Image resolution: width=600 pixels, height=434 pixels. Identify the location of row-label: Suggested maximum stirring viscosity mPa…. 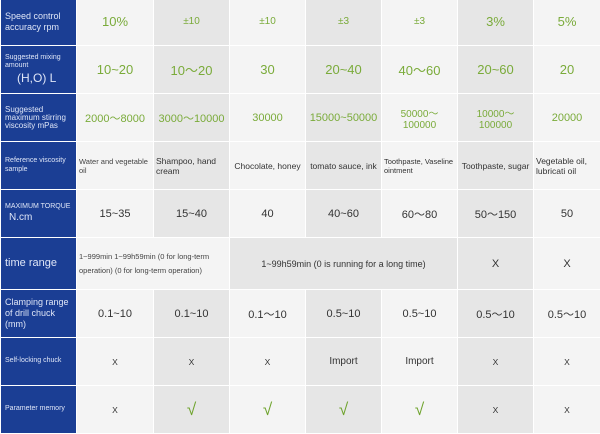
(39, 118).